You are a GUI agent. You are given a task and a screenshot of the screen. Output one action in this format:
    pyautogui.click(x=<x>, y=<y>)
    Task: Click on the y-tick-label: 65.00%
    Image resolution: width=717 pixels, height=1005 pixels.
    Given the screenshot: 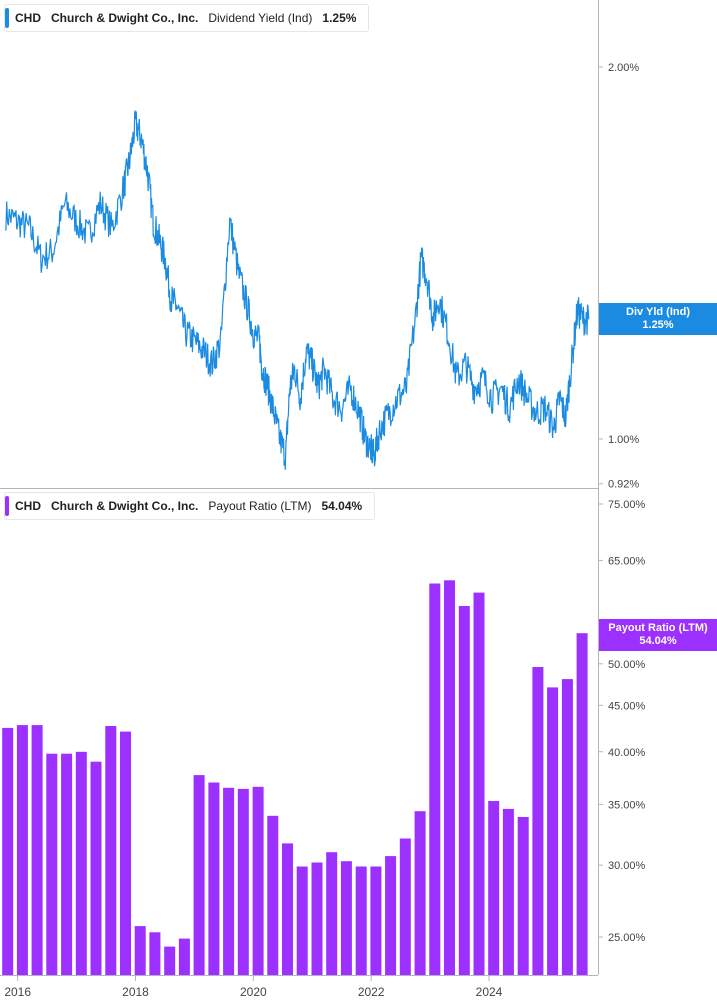 What is the action you would take?
    pyautogui.click(x=627, y=561)
    